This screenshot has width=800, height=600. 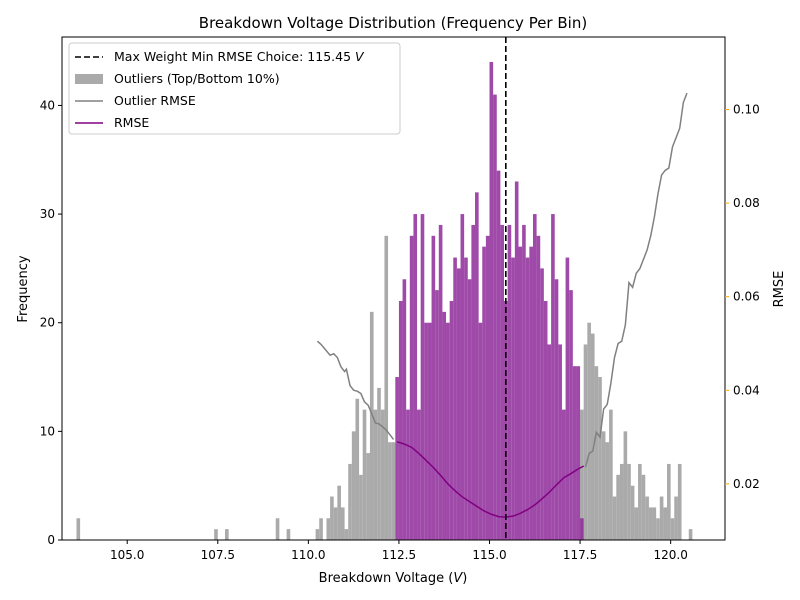 I want to click on legend-handle-outlier, so click(x=89, y=79).